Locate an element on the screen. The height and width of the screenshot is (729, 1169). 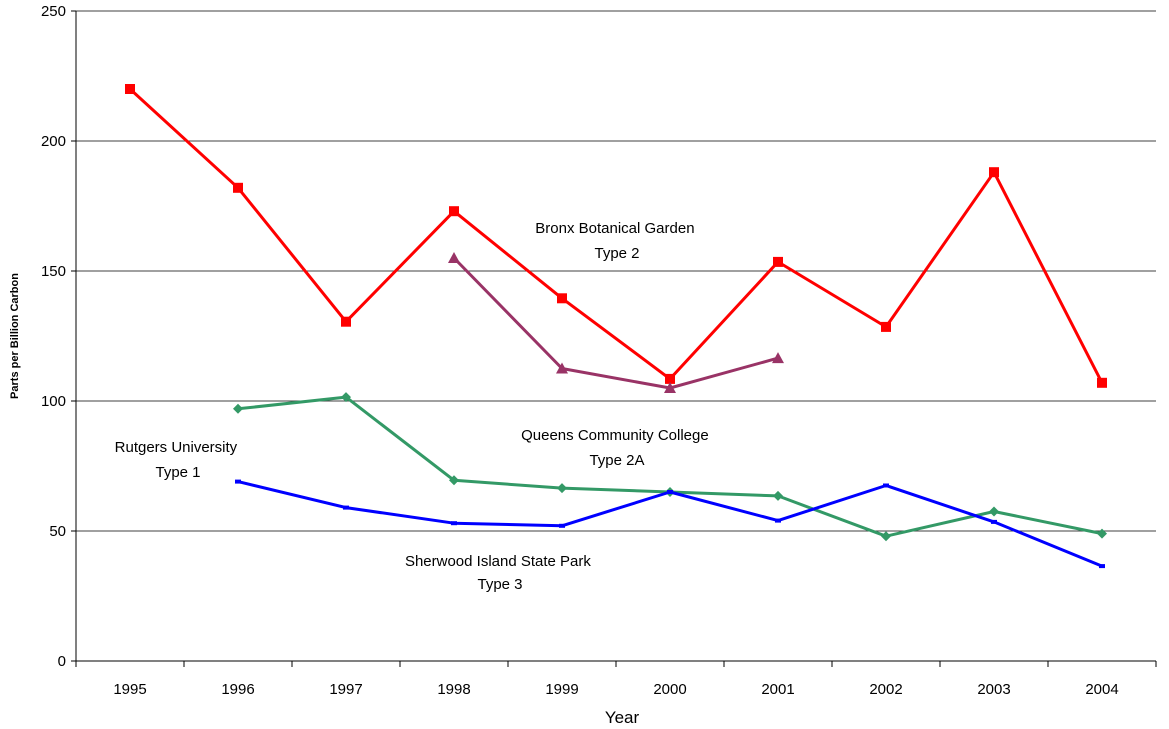
x-tick-label: 2000 is located at coordinates (669, 689).